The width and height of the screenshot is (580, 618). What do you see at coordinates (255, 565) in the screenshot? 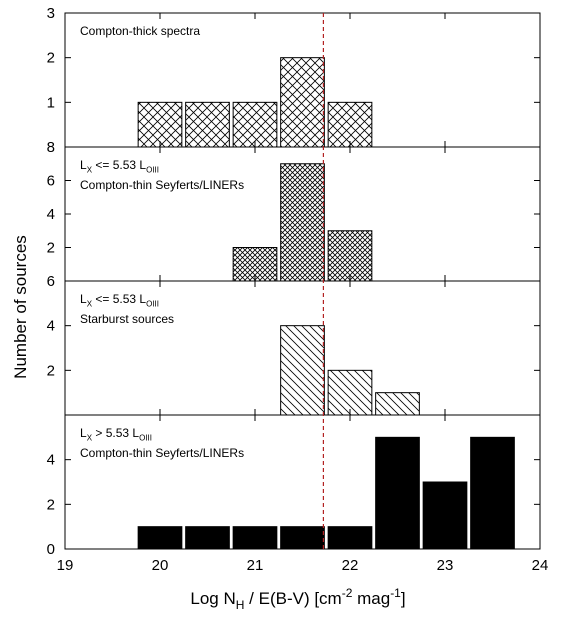
I see `x-tick-label: 21` at bounding box center [255, 565].